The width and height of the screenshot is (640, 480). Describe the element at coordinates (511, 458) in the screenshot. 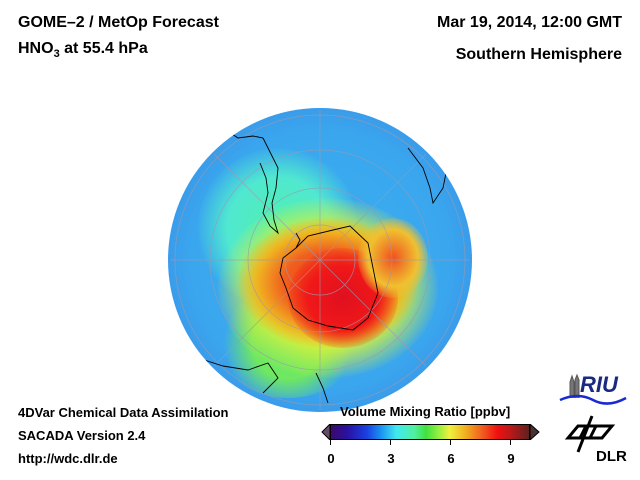

I see `colorbar-tick-label: 9` at that location.